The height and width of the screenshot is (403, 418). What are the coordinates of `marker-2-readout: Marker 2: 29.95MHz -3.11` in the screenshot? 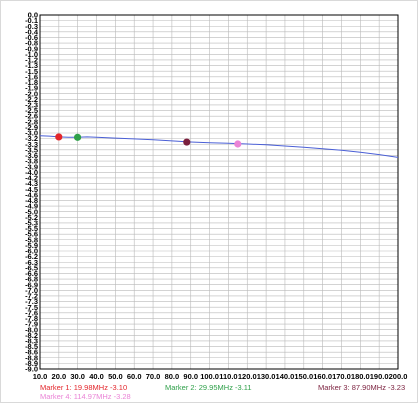 It's located at (208, 387).